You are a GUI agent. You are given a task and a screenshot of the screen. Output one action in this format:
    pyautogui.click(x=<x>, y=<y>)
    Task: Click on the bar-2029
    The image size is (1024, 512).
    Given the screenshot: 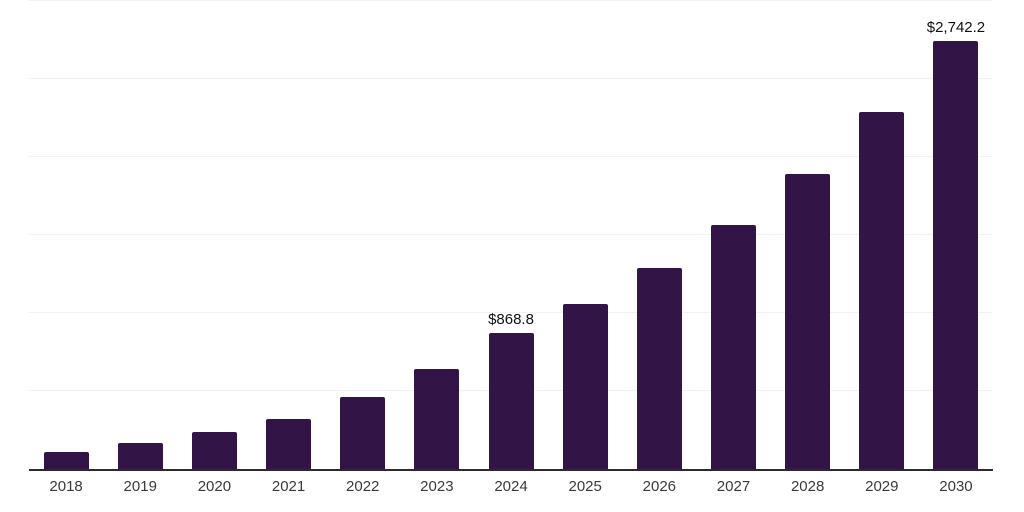 What is the action you would take?
    pyautogui.click(x=882, y=290)
    